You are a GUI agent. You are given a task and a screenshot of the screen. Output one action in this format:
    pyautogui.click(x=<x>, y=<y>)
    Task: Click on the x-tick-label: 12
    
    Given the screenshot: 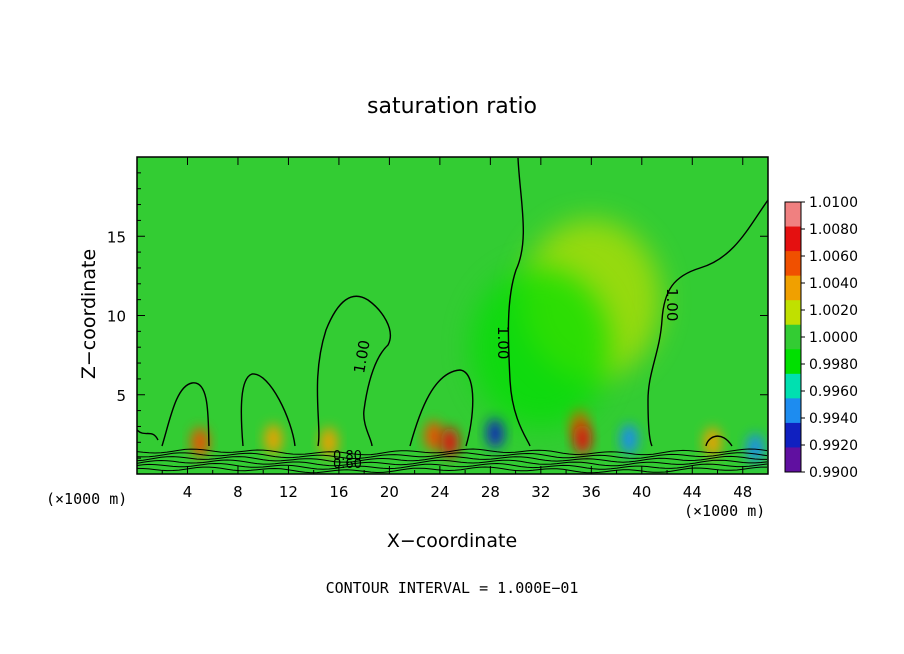 What is the action you would take?
    pyautogui.click(x=288, y=492)
    